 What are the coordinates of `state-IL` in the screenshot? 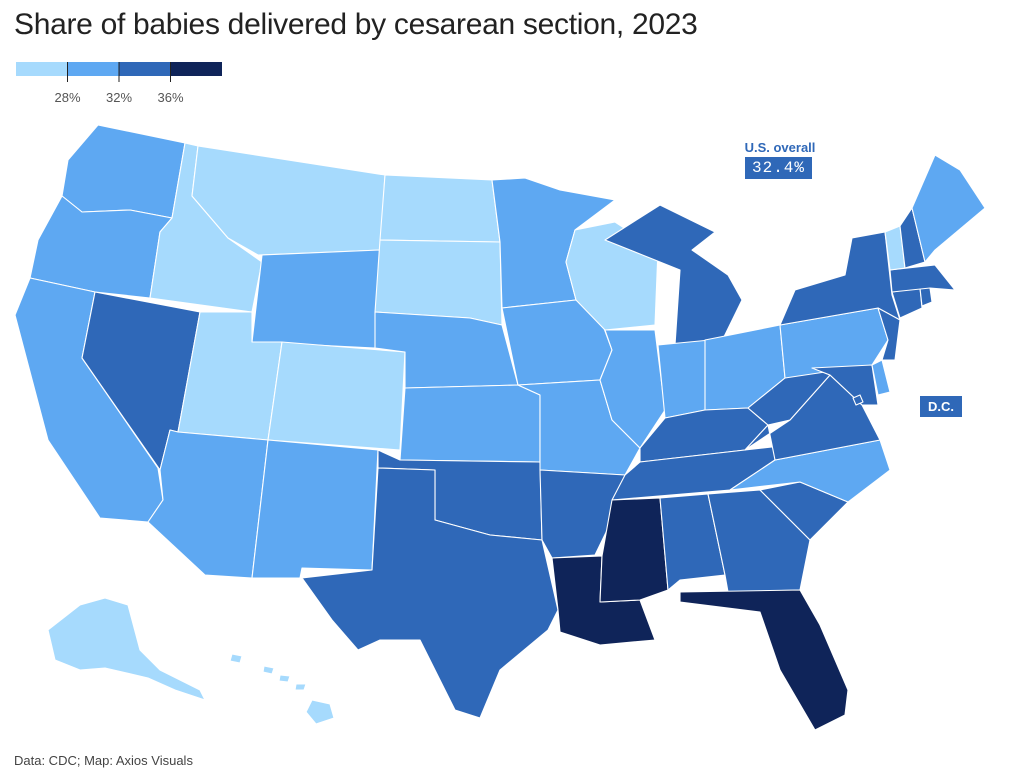 It's located at (632, 389).